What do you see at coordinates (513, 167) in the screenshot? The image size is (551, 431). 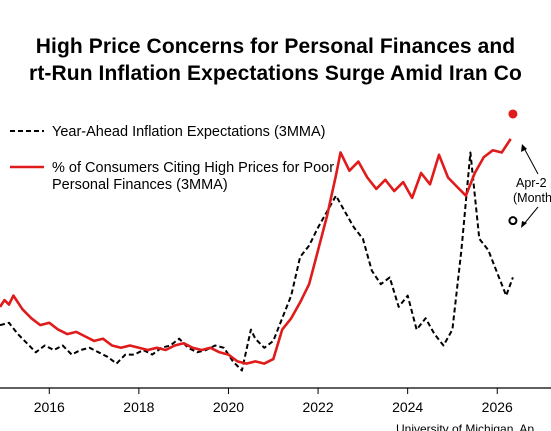 I see `highlight-points` at bounding box center [513, 167].